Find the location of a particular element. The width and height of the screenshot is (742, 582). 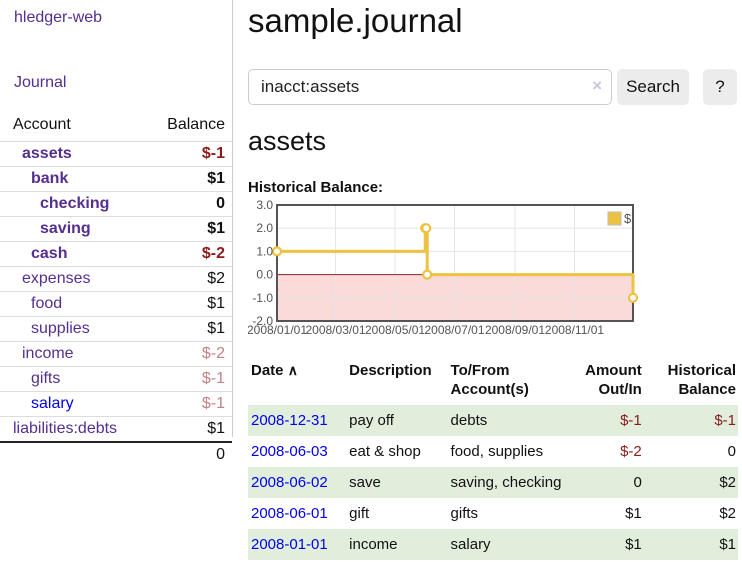

account-row: food $1 is located at coordinates (116, 304).